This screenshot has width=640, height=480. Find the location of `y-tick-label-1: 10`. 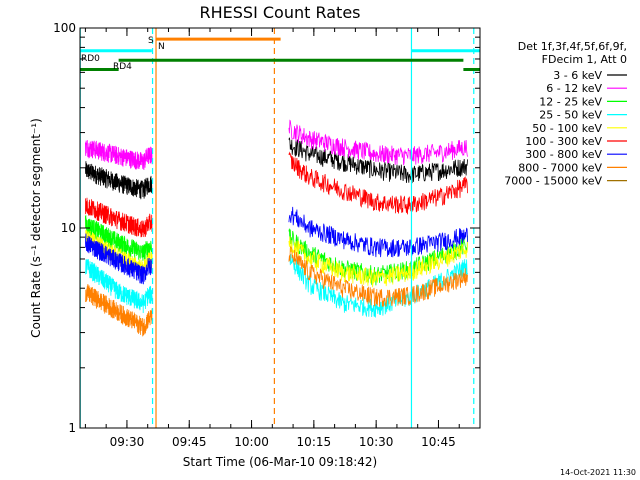

y-tick-label-1: 10 is located at coordinates (68, 228).